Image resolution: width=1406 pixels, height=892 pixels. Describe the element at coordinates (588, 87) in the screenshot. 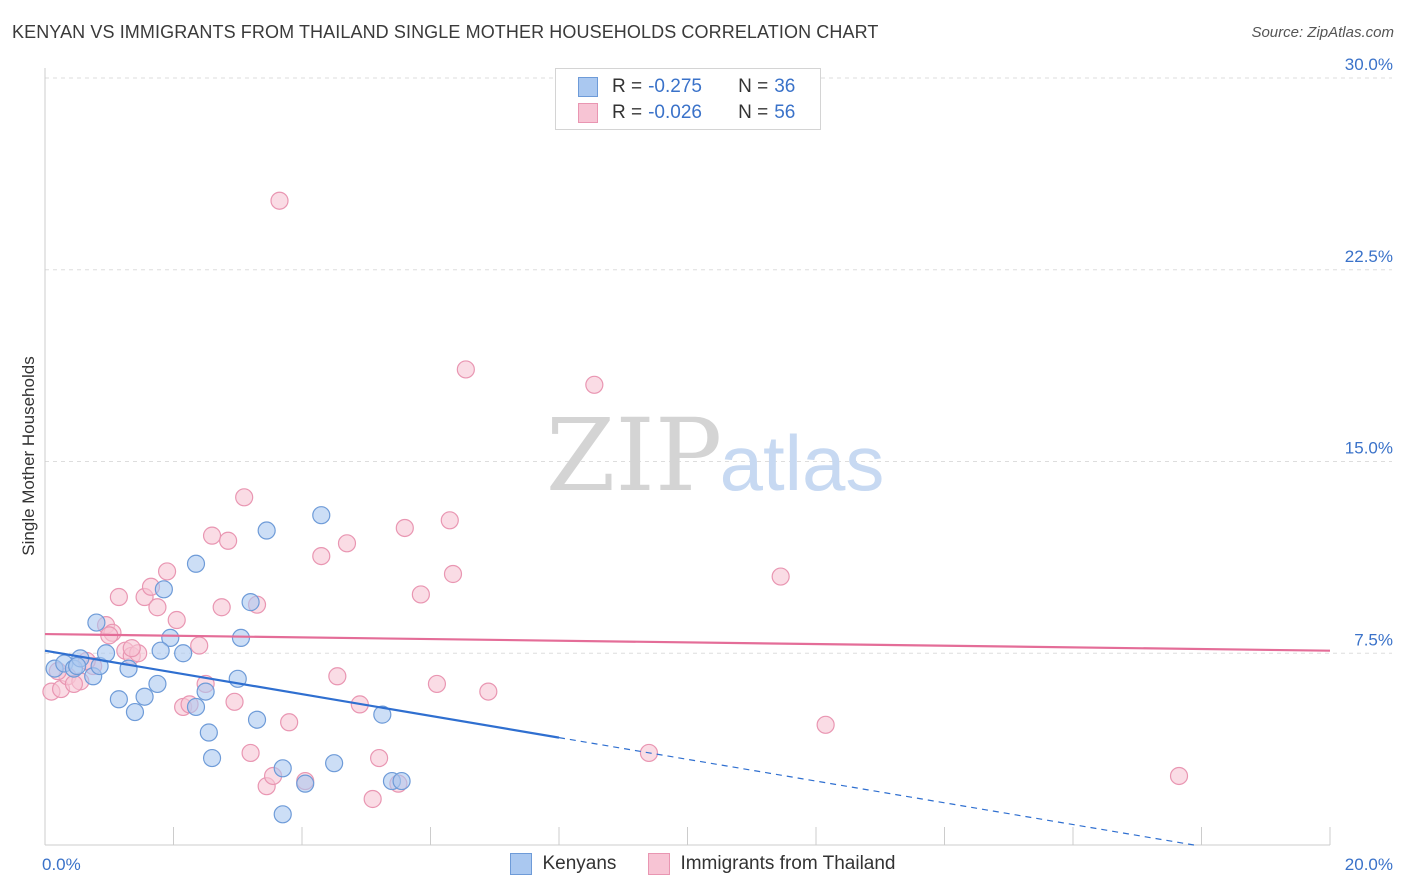

I see `kenyans-swatch` at that location.